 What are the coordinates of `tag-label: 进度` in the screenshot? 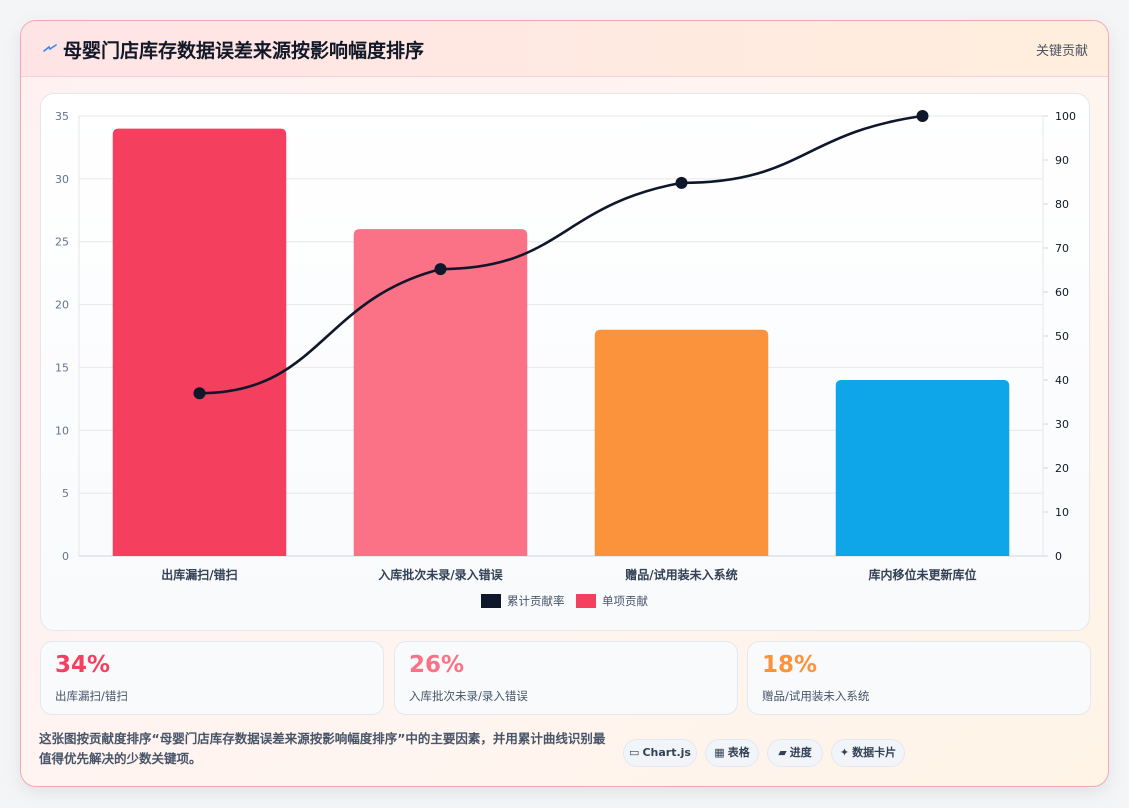 It's located at (800, 752).